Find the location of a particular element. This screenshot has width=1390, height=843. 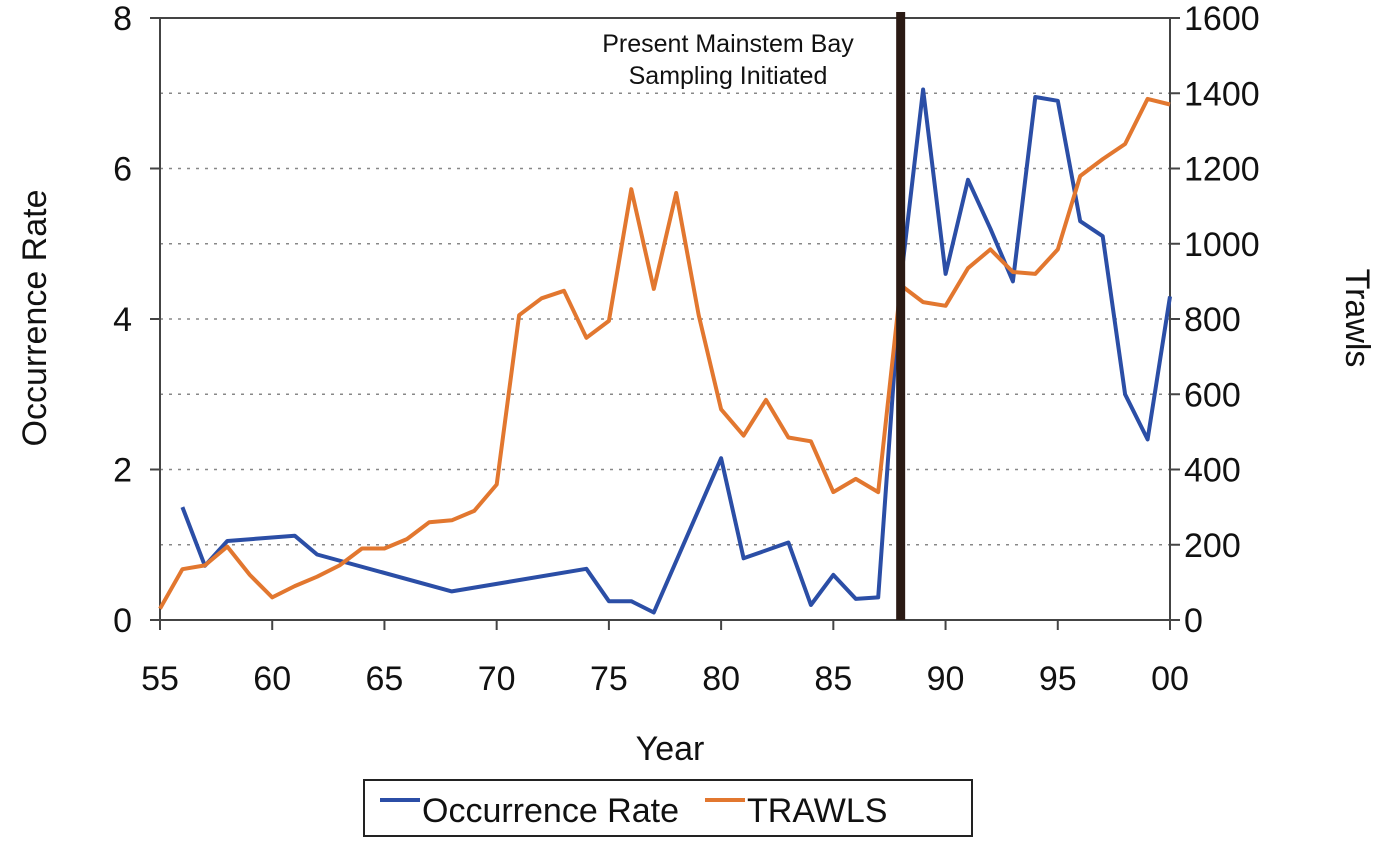

y-tick-label: 6 is located at coordinates (122, 170).